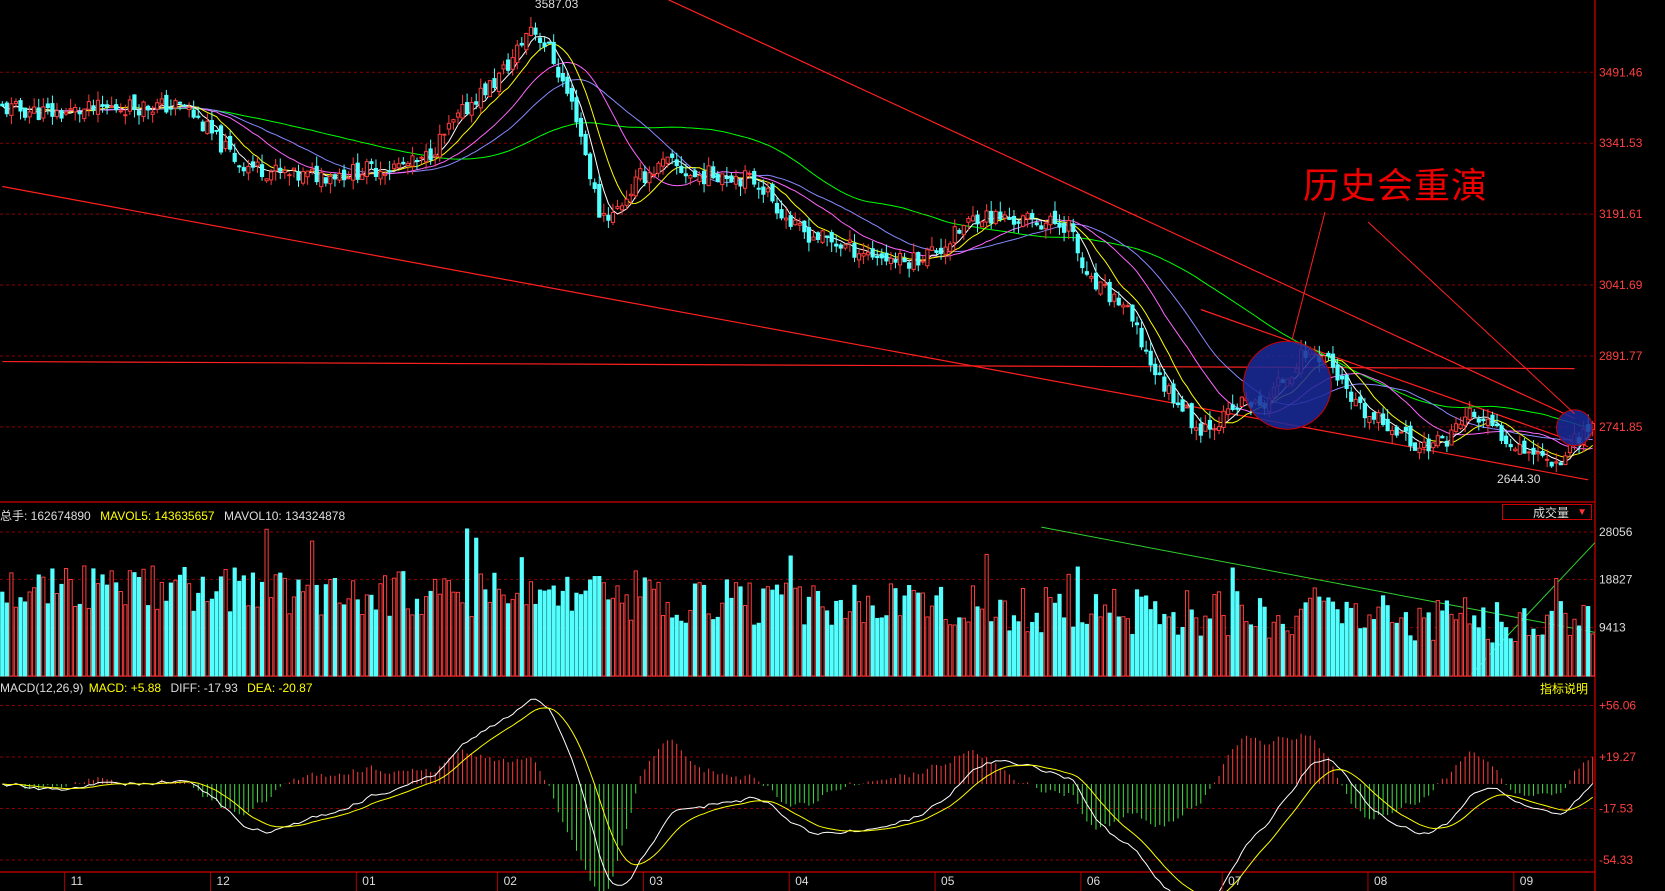 The width and height of the screenshot is (1665, 891). What do you see at coordinates (557, 5) in the screenshot?
I see `high-price-label: 3587.03` at bounding box center [557, 5].